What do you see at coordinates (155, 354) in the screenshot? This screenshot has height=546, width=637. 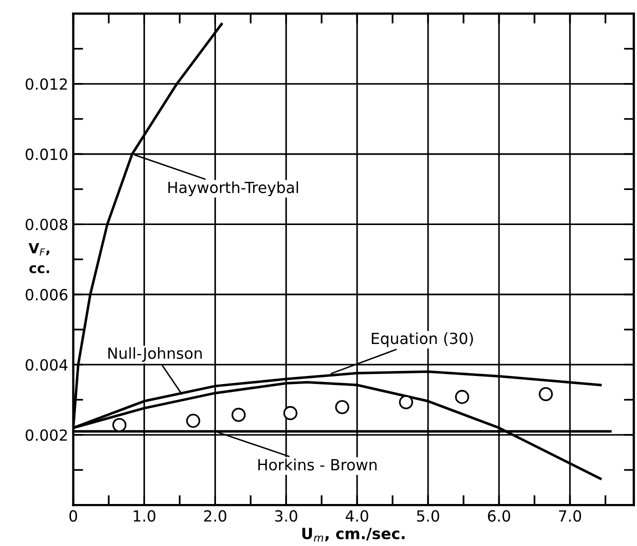 I see `annotation: Null-Johnson` at bounding box center [155, 354].